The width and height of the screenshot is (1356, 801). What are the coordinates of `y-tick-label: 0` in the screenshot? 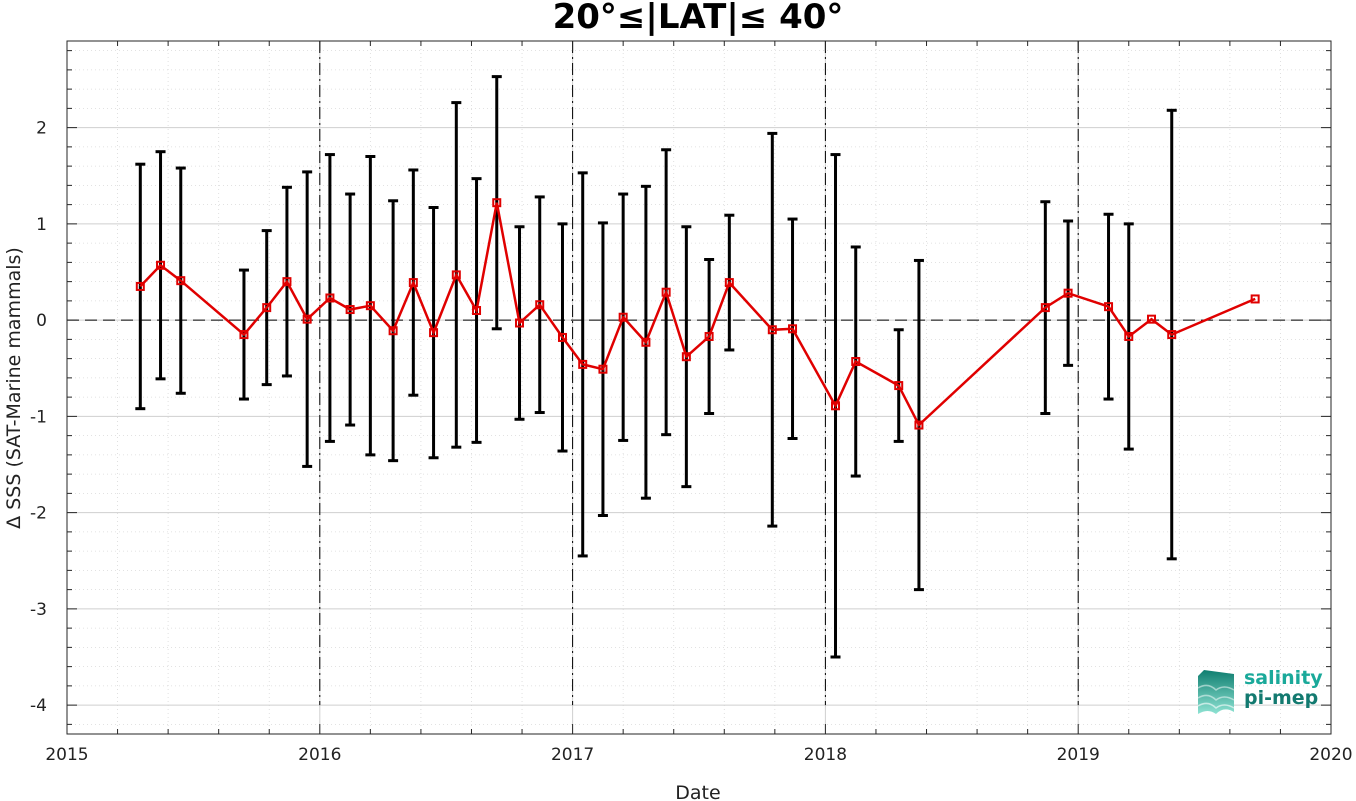 It's located at (41, 321).